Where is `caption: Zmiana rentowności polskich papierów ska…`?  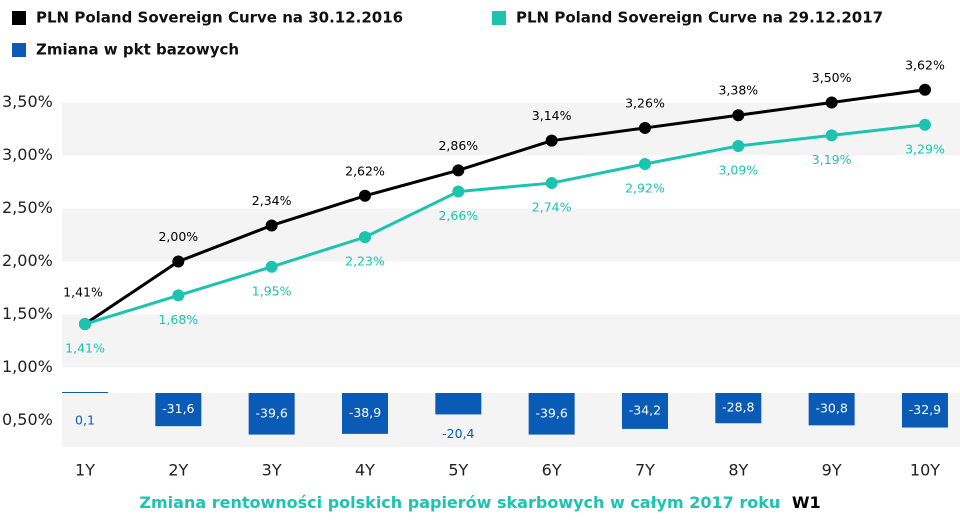
caption: Zmiana rentowności polskich papierów ska… is located at coordinates (479, 502).